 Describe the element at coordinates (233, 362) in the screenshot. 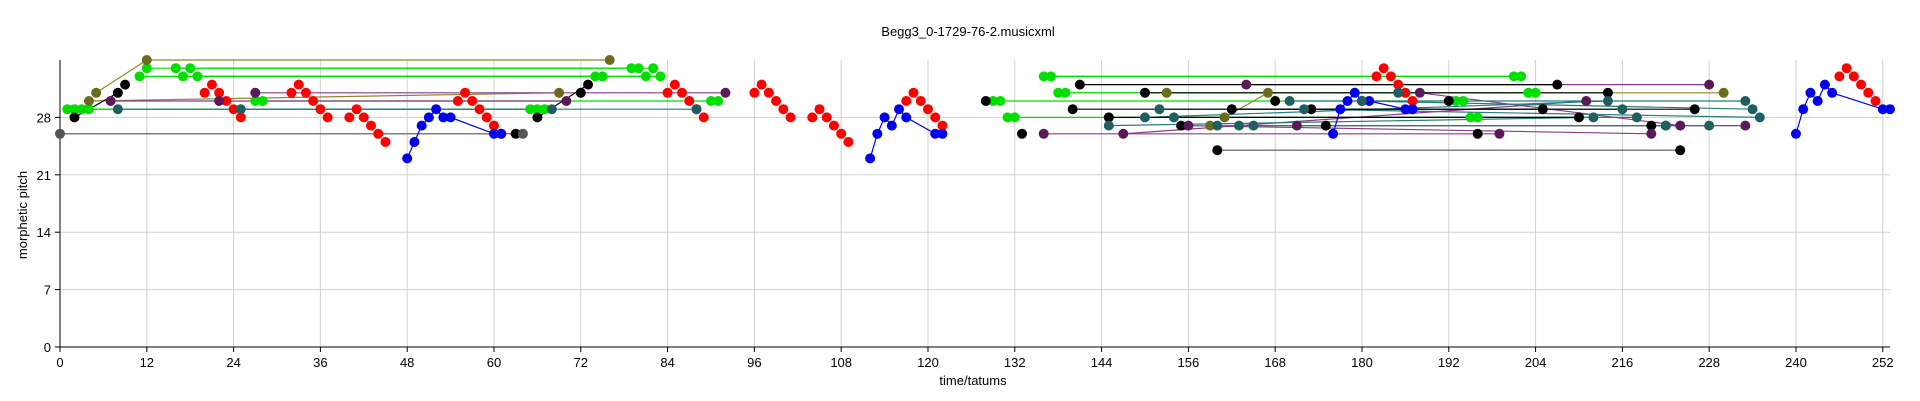

I see `x-tick-label: 24` at that location.